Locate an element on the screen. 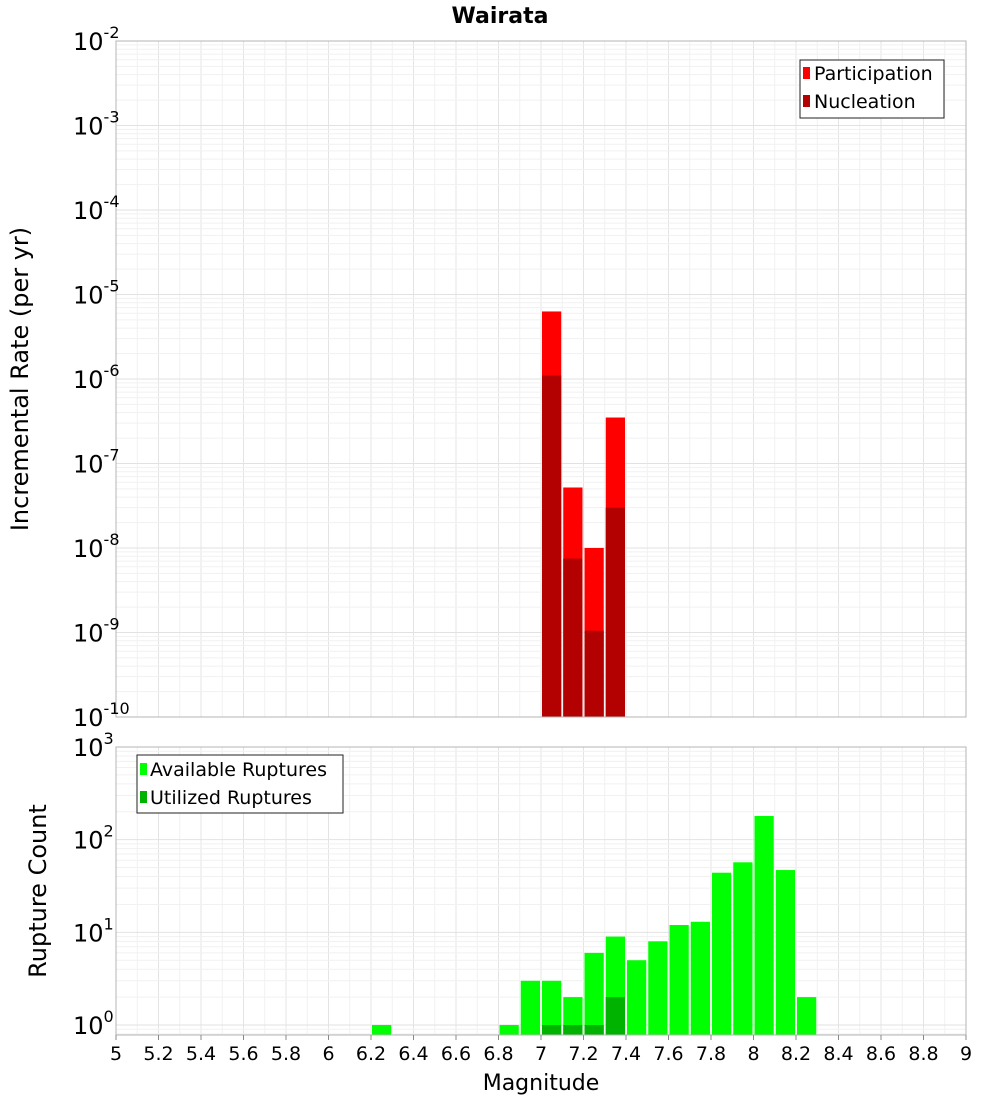  top-bars is located at coordinates (583, 514).